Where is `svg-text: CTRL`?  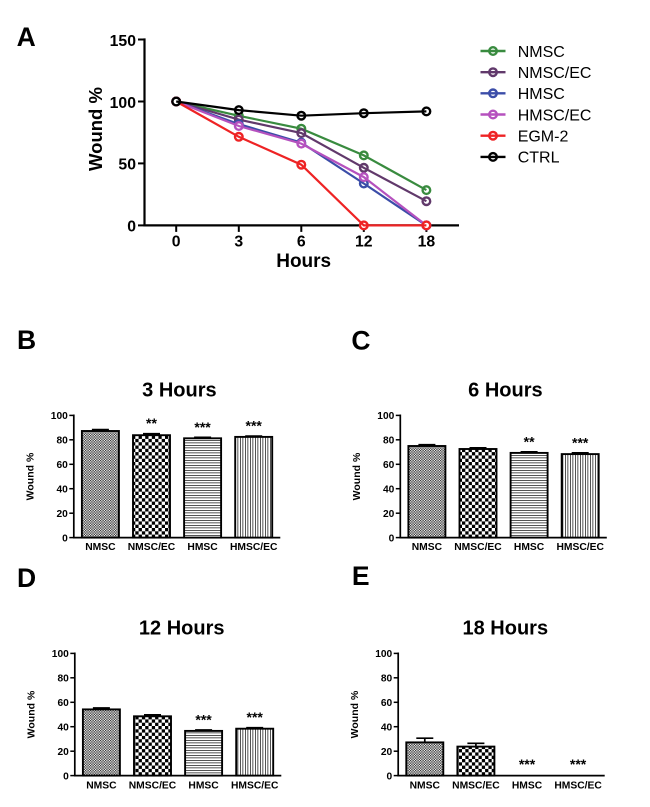
svg-text: CTRL is located at coordinates (539, 158).